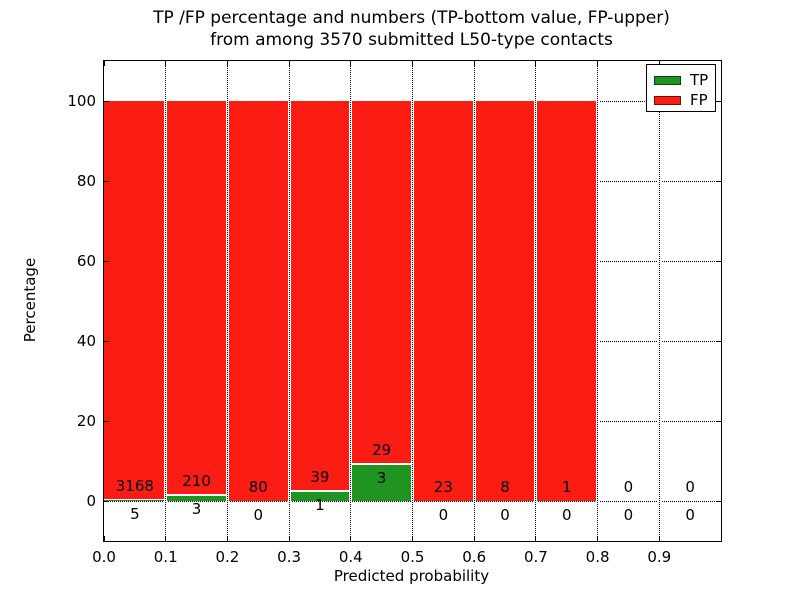  What do you see at coordinates (258, 487) in the screenshot?
I see `fp-count-label: 80` at bounding box center [258, 487].